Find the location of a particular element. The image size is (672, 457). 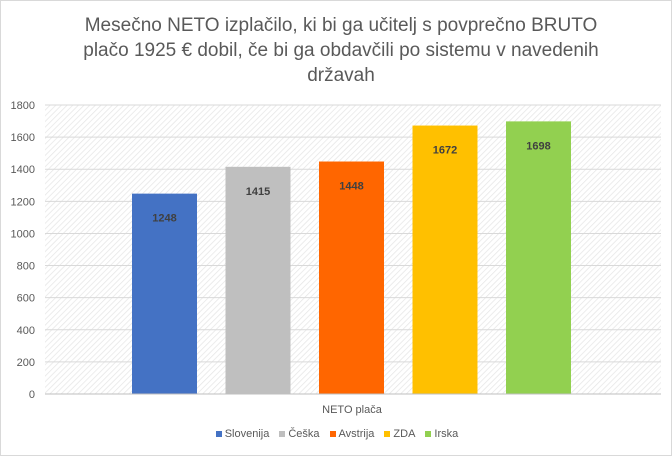

y-tick-label: 0 is located at coordinates (32, 395).